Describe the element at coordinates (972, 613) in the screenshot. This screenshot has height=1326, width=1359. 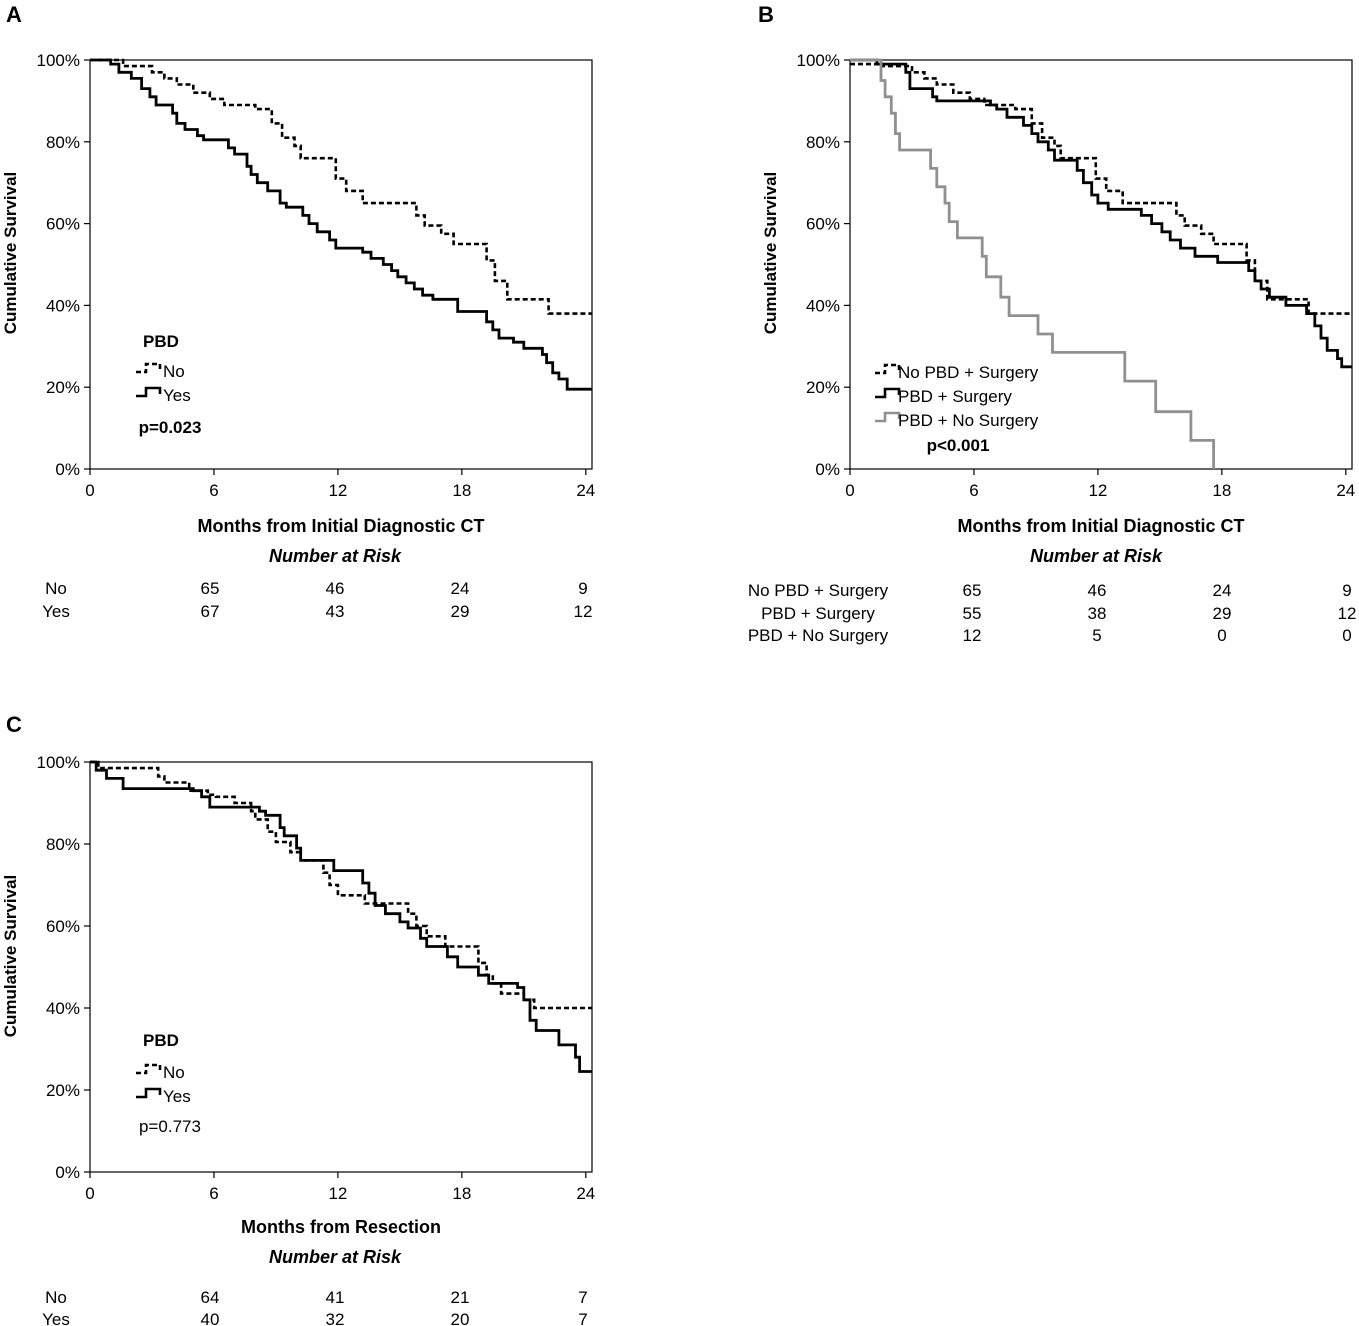
I see `risk-cell: 55` at that location.